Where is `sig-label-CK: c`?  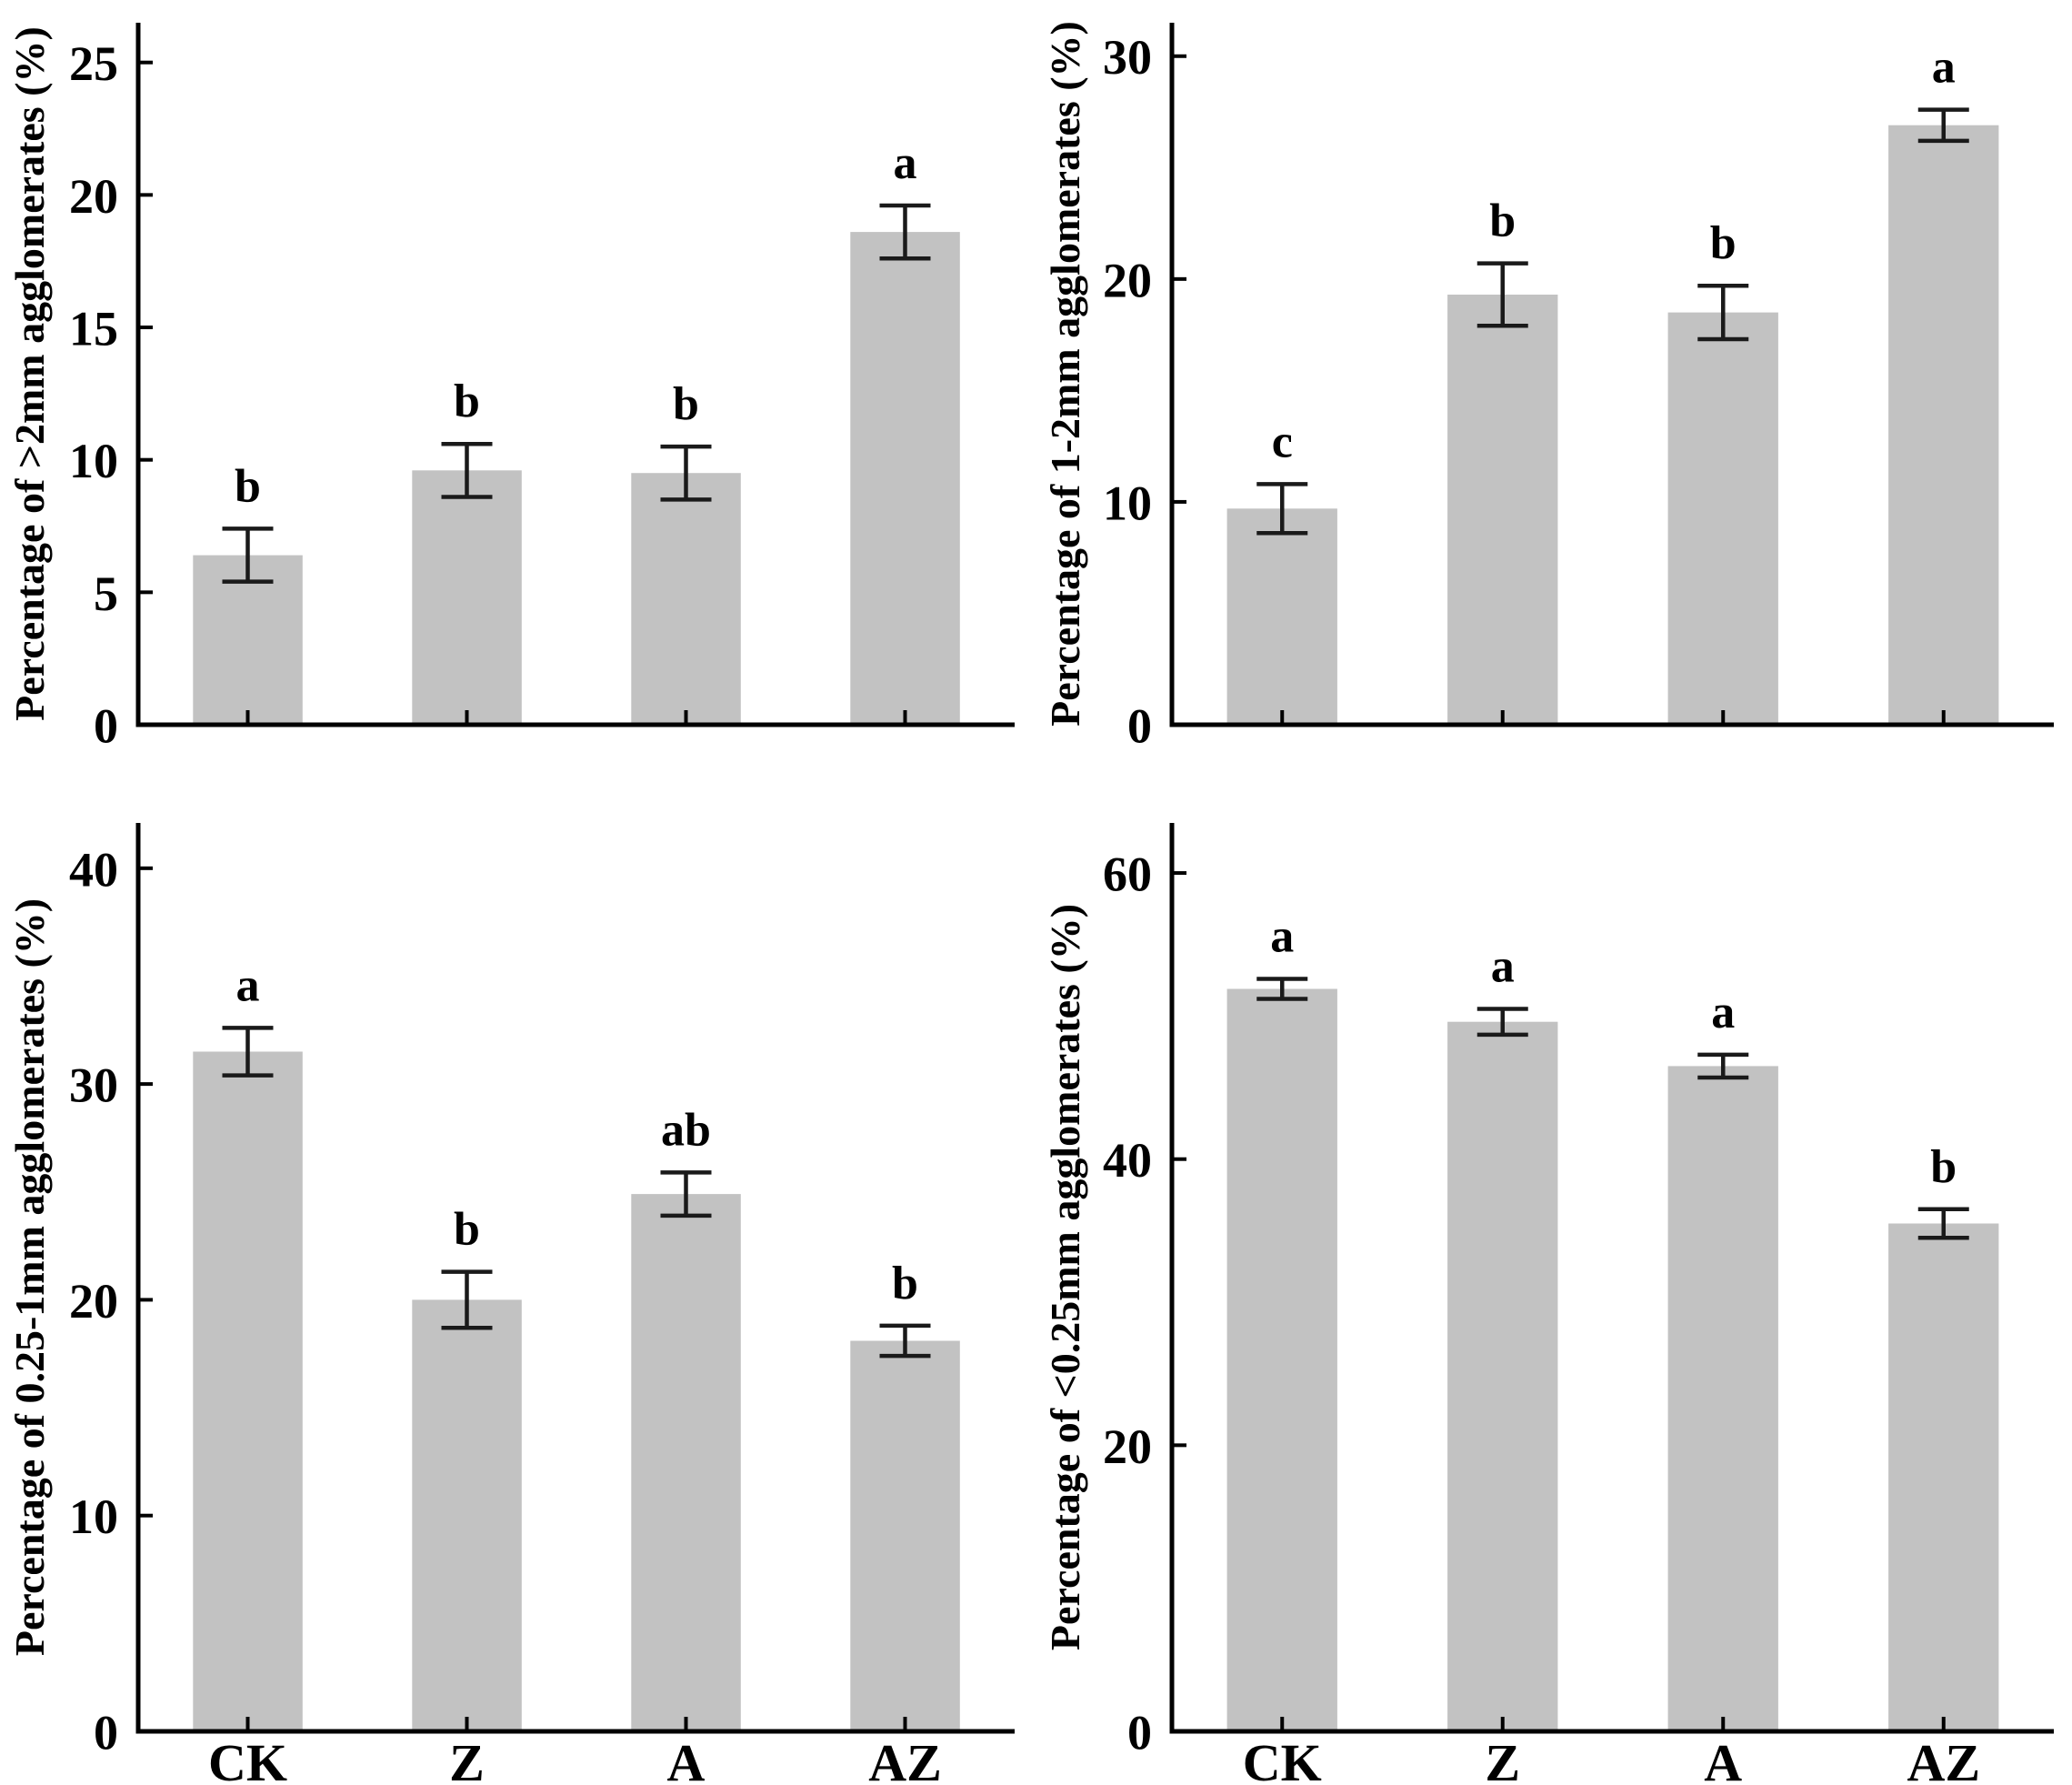 sig-label-CK: c is located at coordinates (1282, 441).